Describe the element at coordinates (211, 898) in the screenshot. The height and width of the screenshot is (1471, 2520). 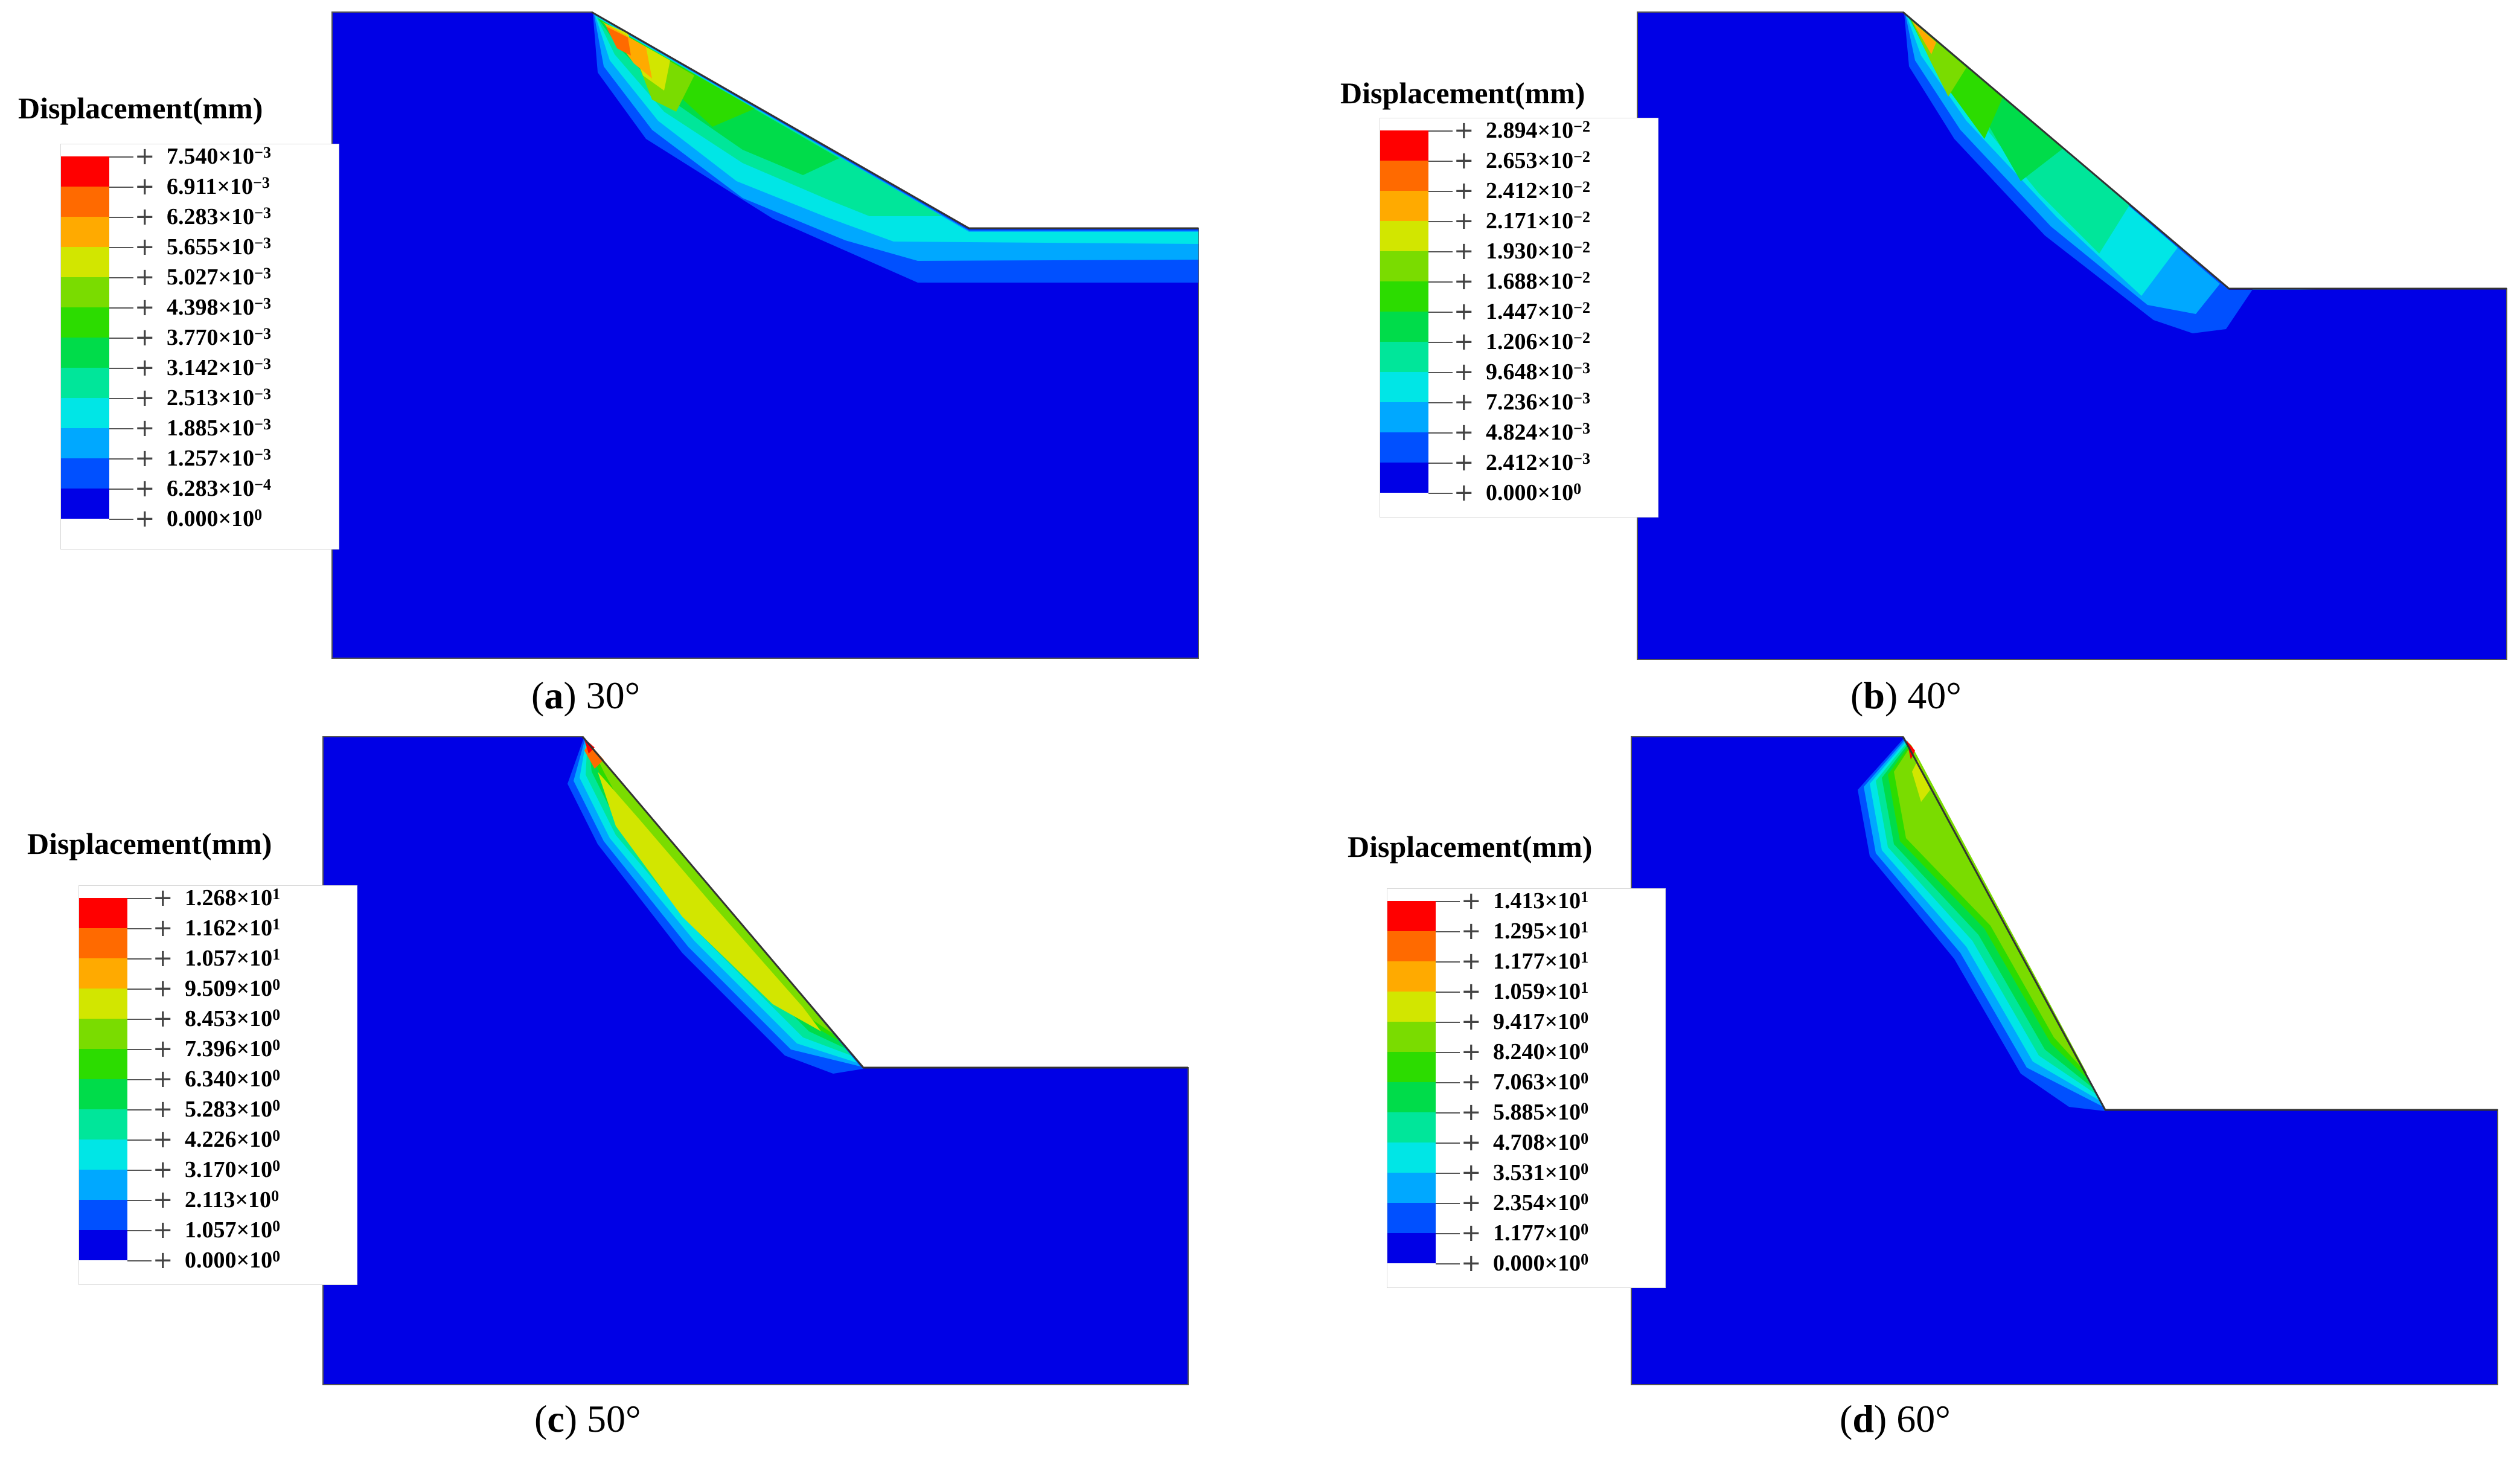
I see `tick-mantissa: 1.268` at that location.